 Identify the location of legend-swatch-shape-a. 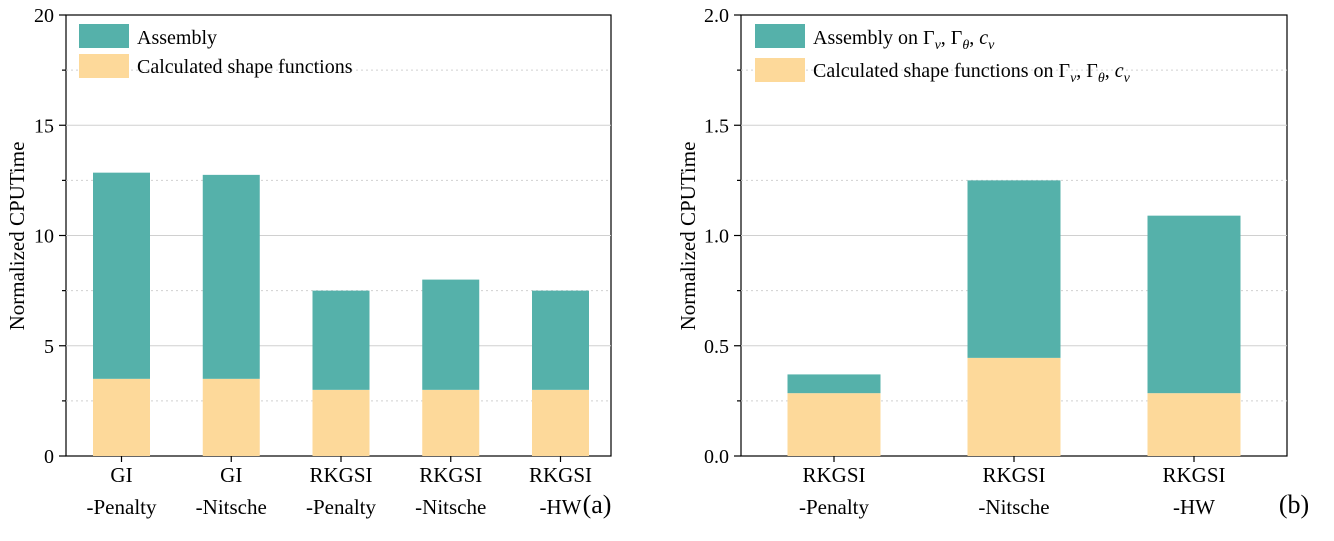
(104, 66).